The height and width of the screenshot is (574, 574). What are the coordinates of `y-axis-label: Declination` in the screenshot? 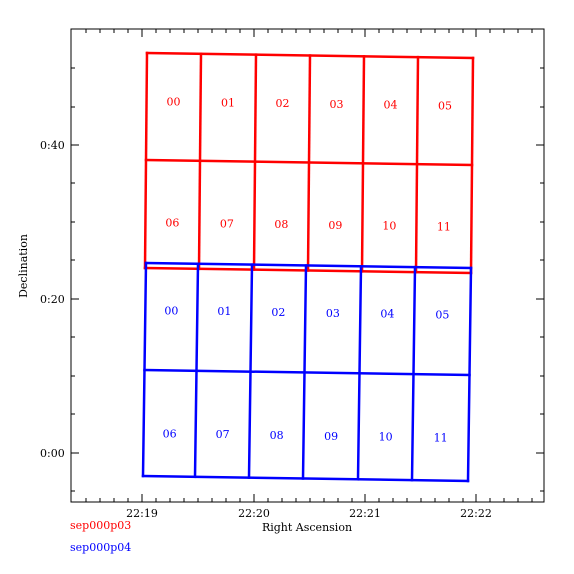 It's located at (23, 266).